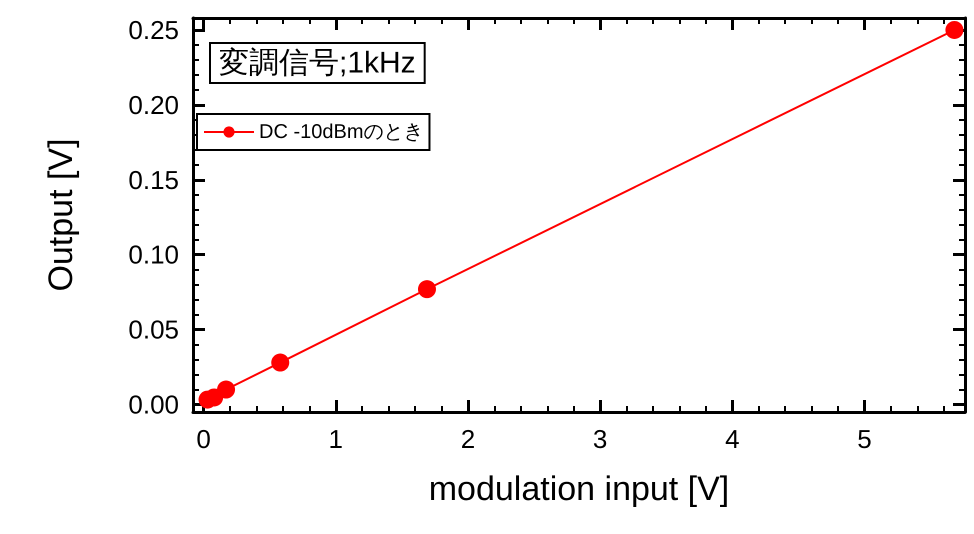  I want to click on x-tick-label: 3, so click(600, 439).